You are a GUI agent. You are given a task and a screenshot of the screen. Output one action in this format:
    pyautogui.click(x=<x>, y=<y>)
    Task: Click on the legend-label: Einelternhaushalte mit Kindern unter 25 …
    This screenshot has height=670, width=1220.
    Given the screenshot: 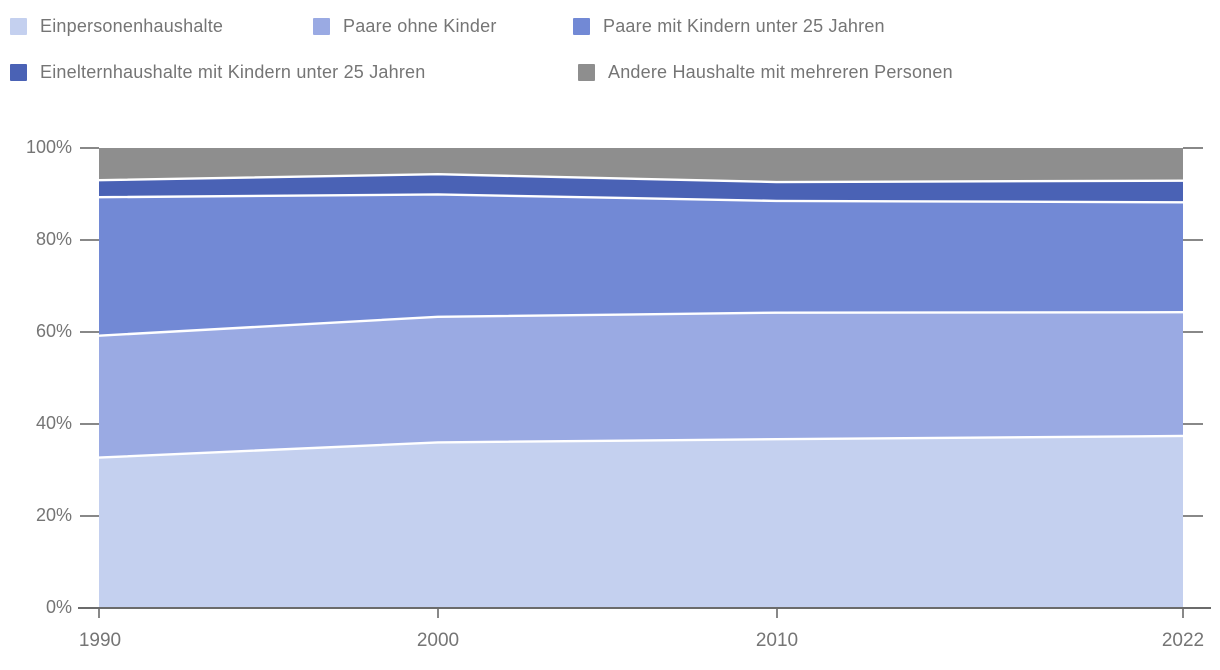 What is the action you would take?
    pyautogui.click(x=233, y=71)
    